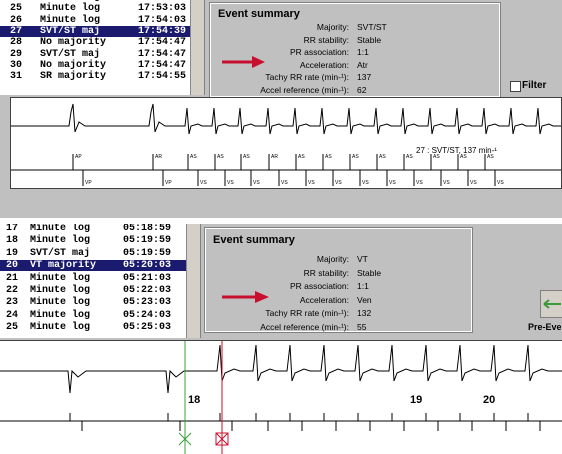 This screenshot has width=562, height=454. What do you see at coordinates (93, 229) in the screenshot?
I see `log-row: 17 Minute log 05:18:59` at bounding box center [93, 229].